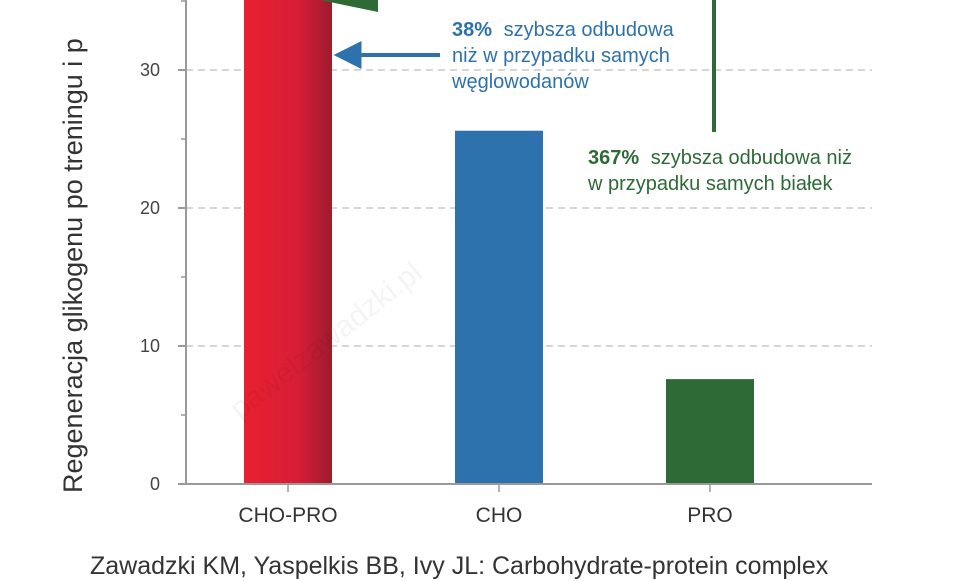  What do you see at coordinates (155, 484) in the screenshot?
I see `y-tick-label: 0` at bounding box center [155, 484].